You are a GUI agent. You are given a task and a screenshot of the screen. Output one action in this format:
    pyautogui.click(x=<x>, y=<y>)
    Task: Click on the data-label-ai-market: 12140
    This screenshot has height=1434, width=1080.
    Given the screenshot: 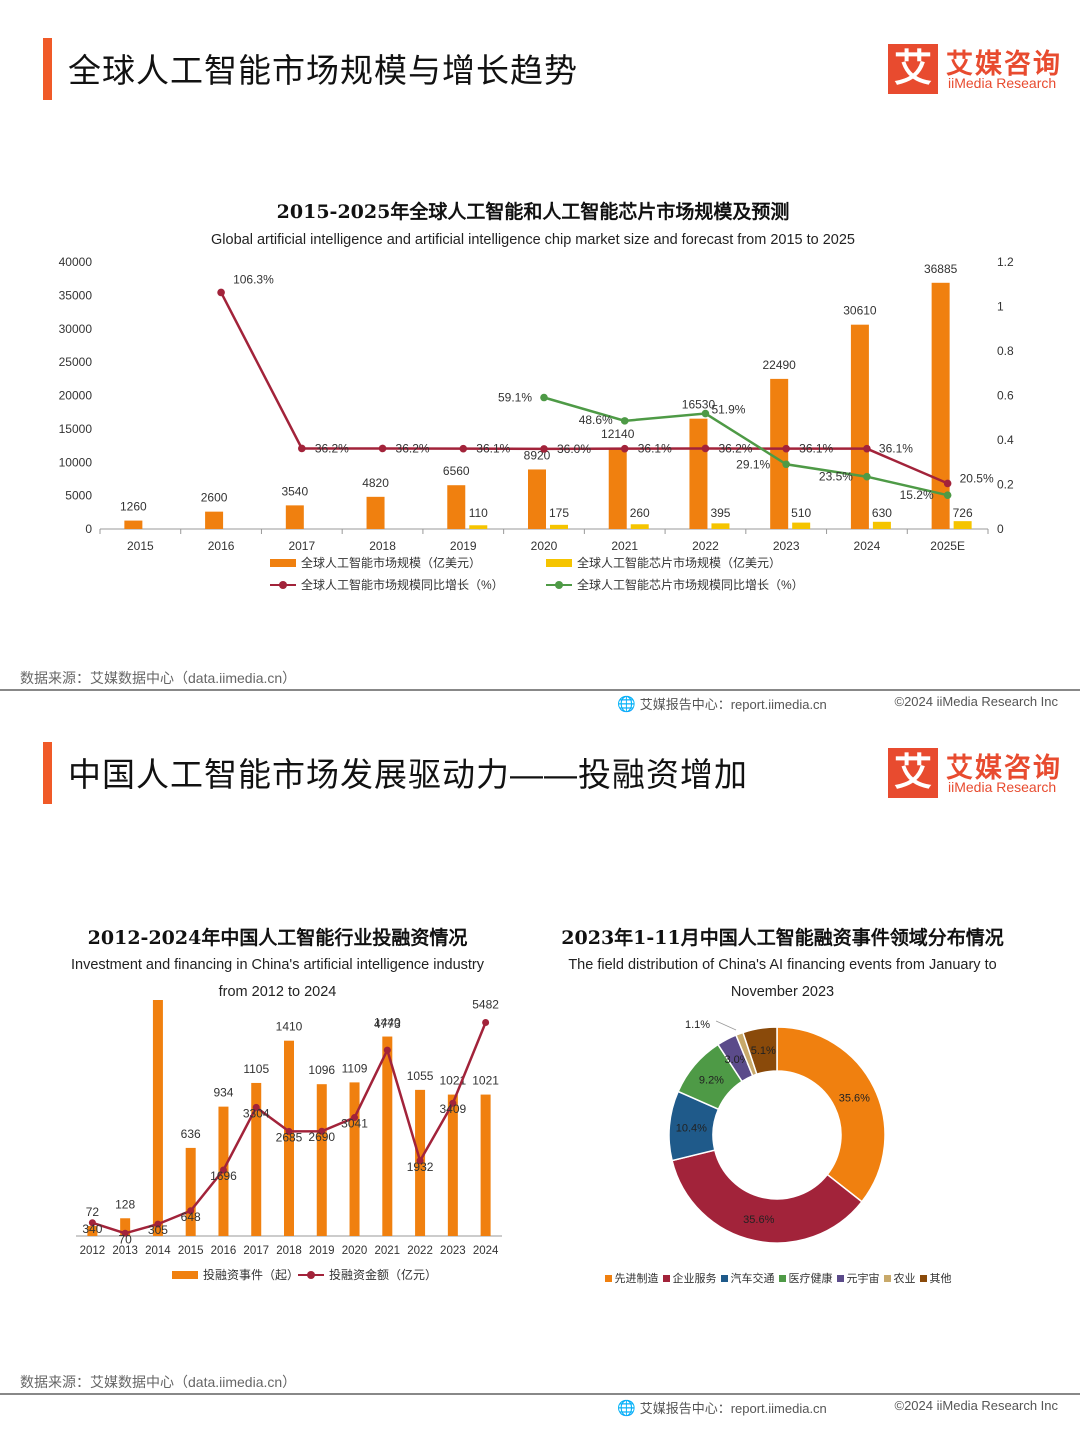 What is the action you would take?
    pyautogui.click(x=618, y=434)
    